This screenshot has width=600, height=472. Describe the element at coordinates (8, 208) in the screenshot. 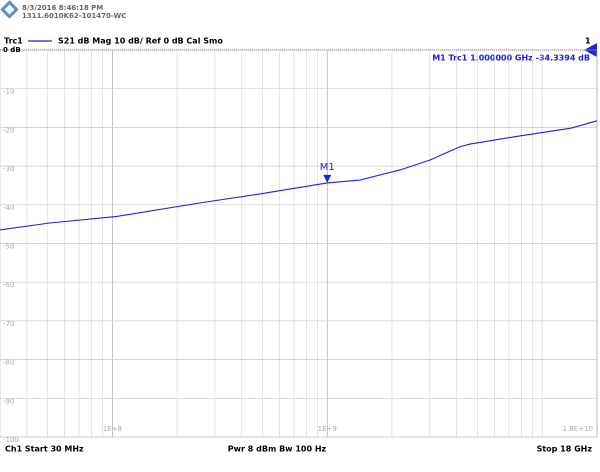

I see `y-tick-label: -40` at that location.